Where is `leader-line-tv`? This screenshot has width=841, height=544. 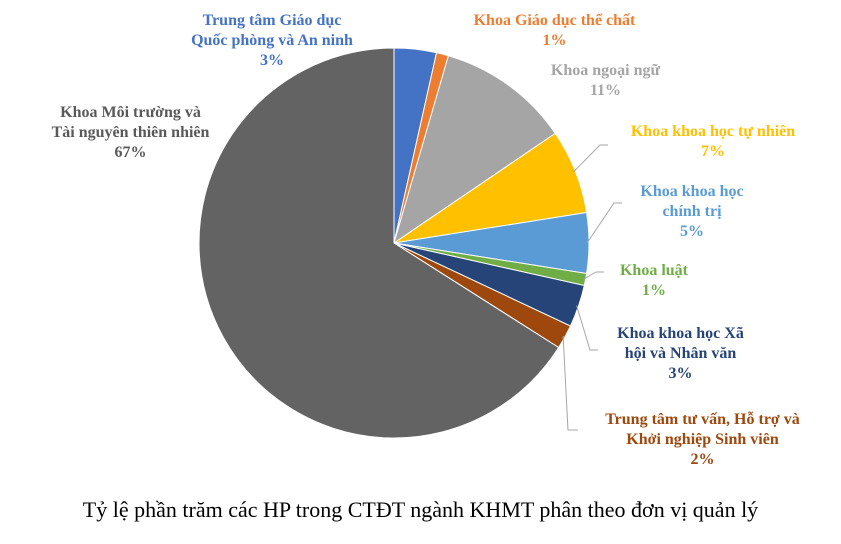 leader-line-tv is located at coordinates (570, 383).